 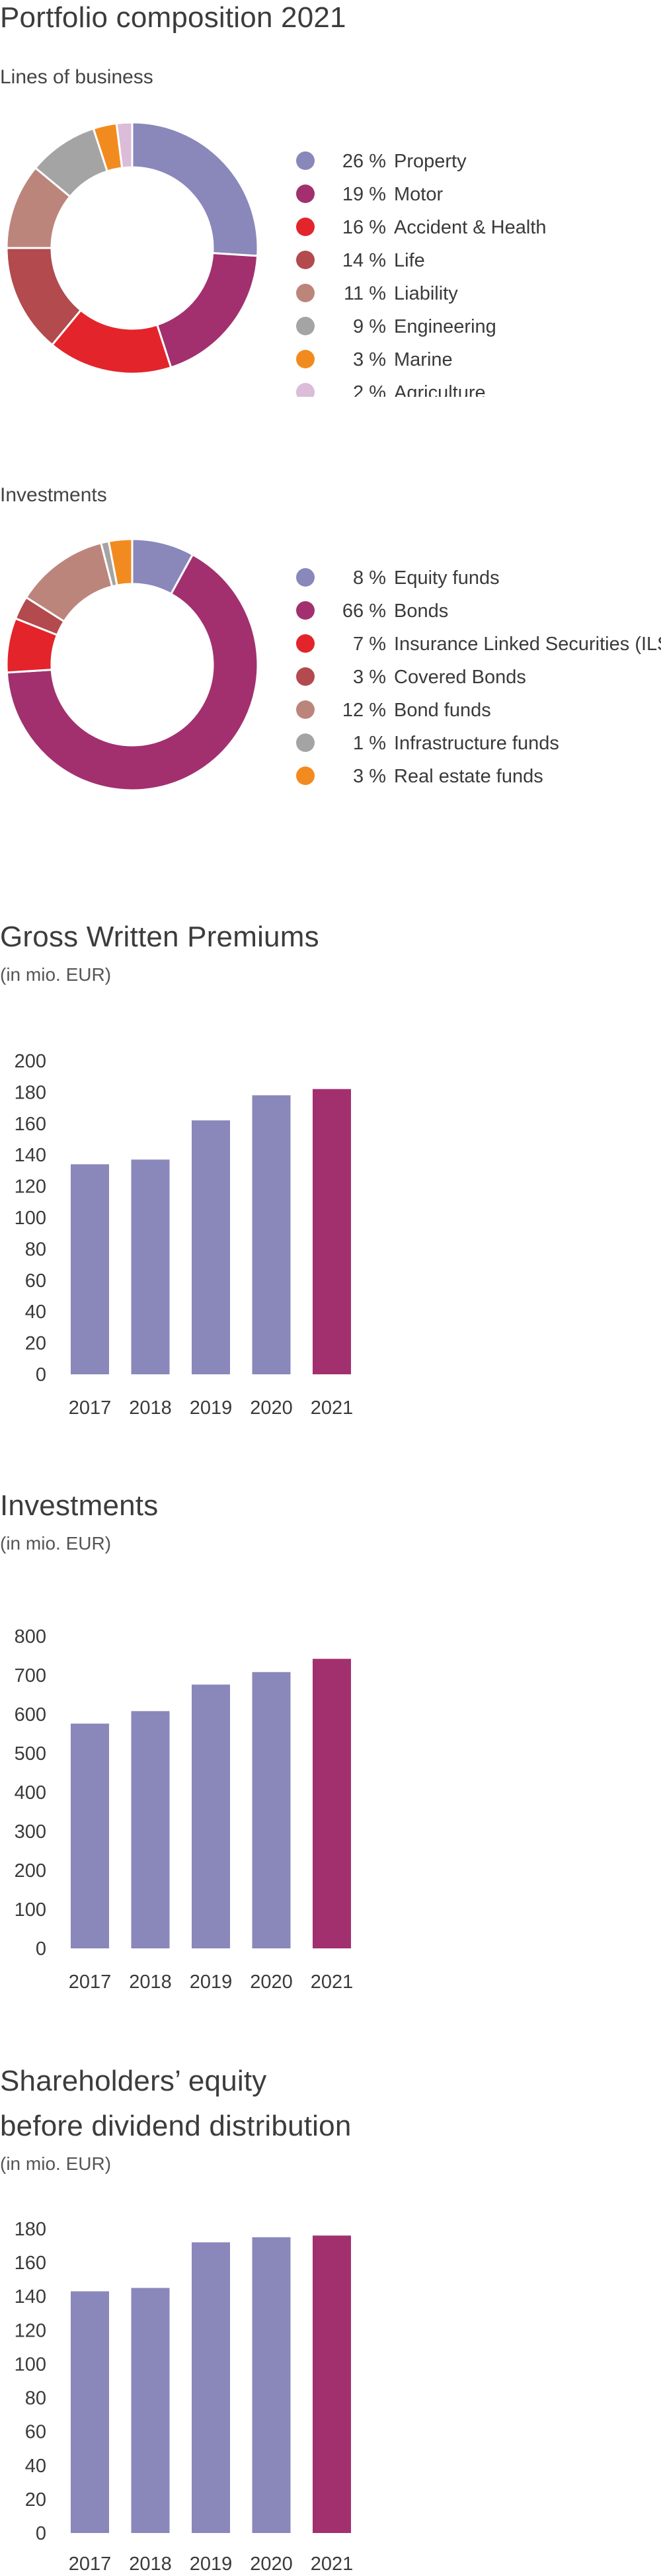 I want to click on y-tick-label: 800, so click(x=30, y=1636).